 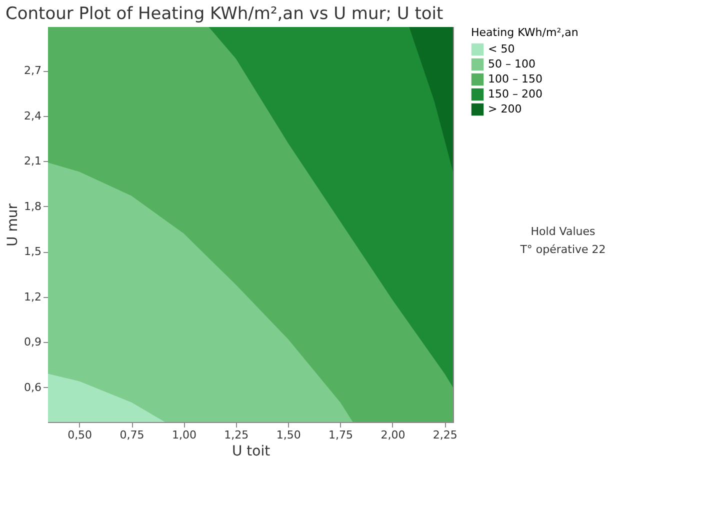 I want to click on y-tick-label: 0,6, so click(x=33, y=387).